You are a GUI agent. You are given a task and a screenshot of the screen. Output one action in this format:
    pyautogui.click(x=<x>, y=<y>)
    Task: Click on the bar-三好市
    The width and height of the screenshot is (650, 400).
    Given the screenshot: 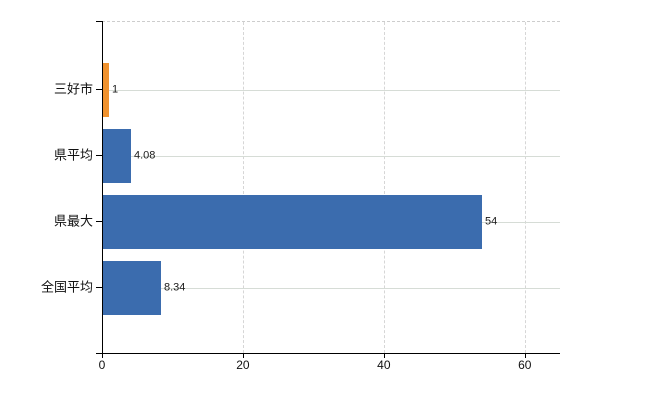 What is the action you would take?
    pyautogui.click(x=105, y=90)
    